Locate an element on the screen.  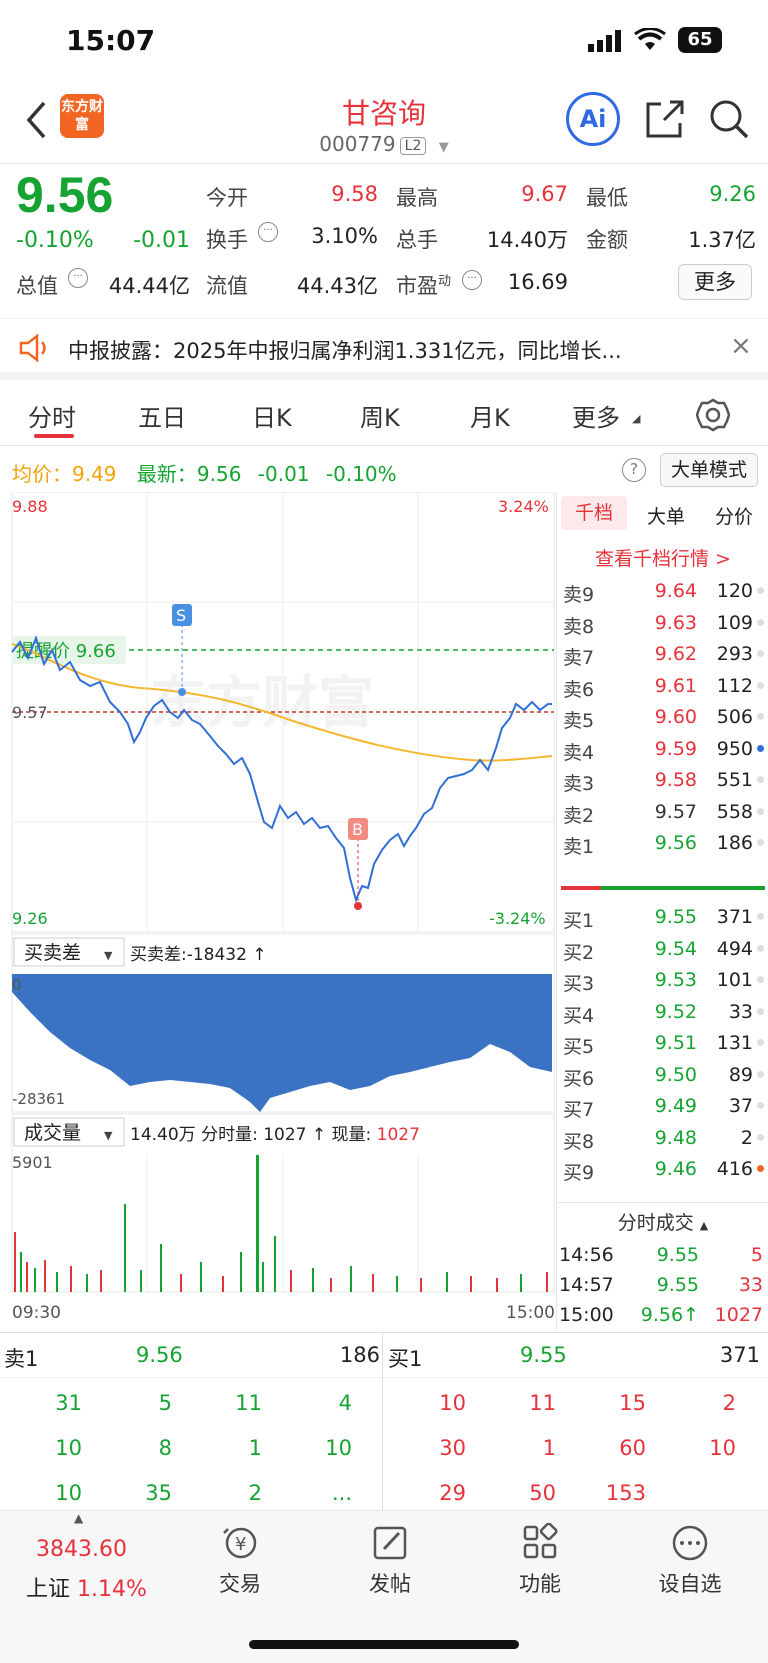
more-caret-icon: ◢ is located at coordinates (636, 418).